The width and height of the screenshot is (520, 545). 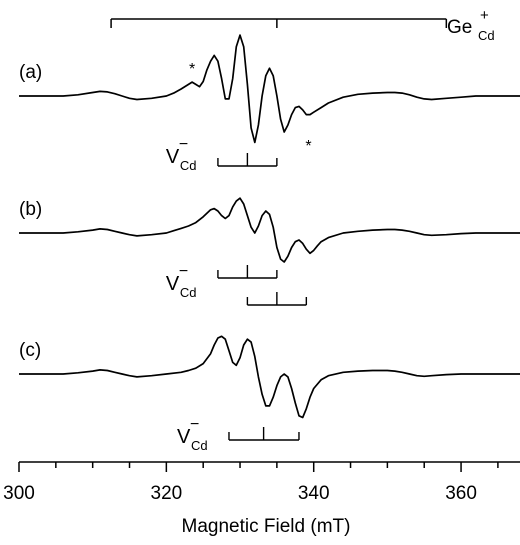 What do you see at coordinates (261, 499) in the screenshot?
I see `x-axis: Magnetic Field (mT) 300 320 340 360` at bounding box center [261, 499].